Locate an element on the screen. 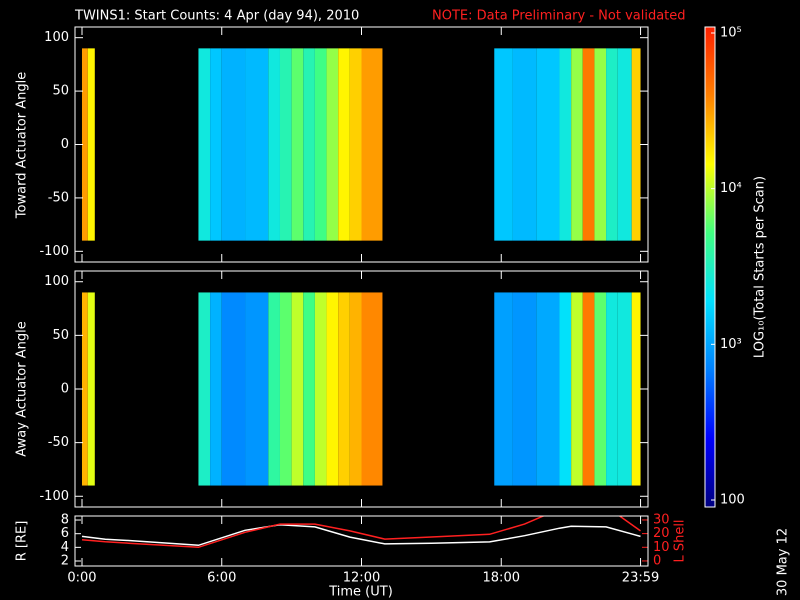 This screenshot has height=600, width=800. colorbar is located at coordinates (710, 267).